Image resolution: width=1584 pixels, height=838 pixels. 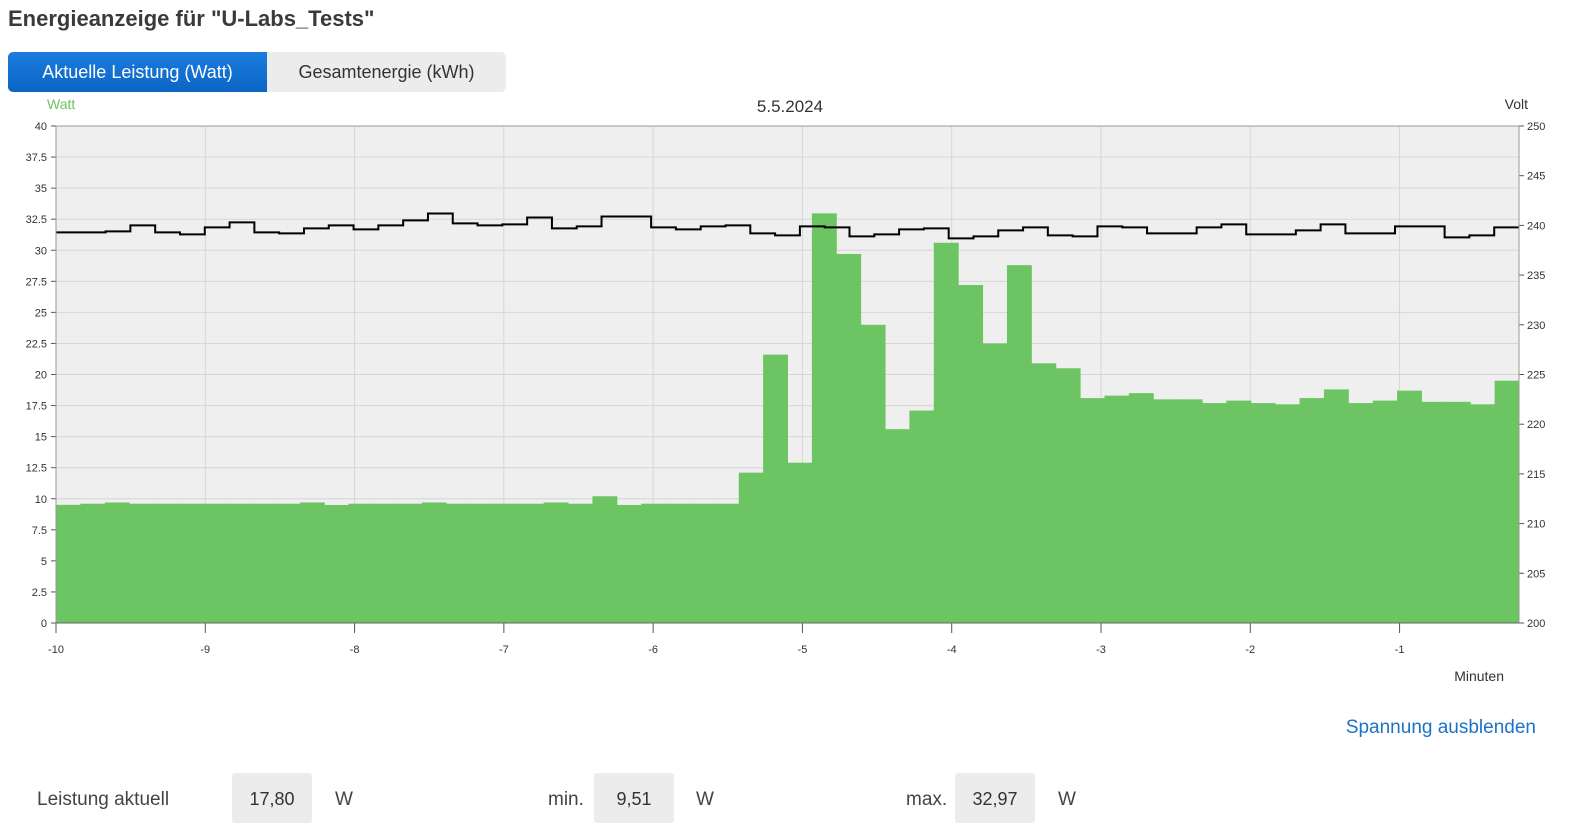 I want to click on y-tick-label: 20, so click(x=41, y=376).